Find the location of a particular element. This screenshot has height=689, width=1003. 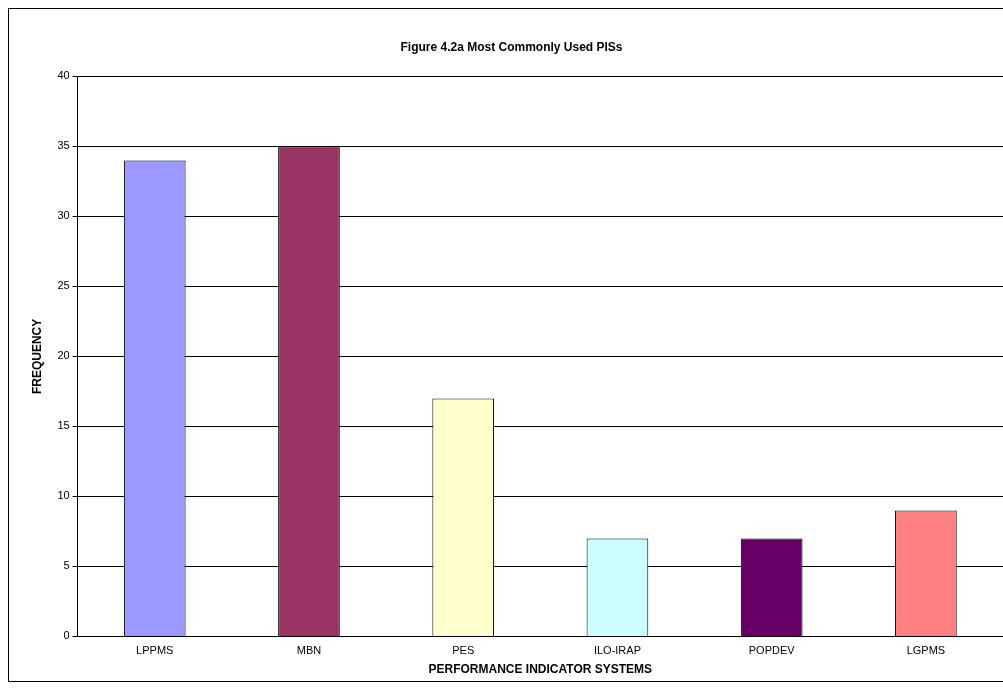

x-tick-label: POPDEV is located at coordinates (772, 650).